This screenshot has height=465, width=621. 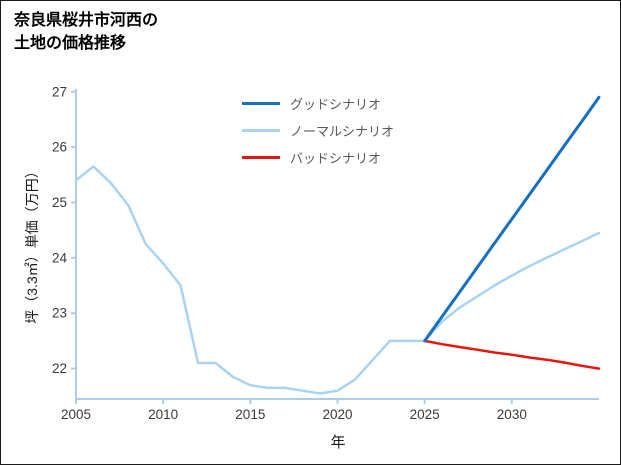 What do you see at coordinates (336, 104) in the screenshot?
I see `legend-label-good: グッドシナリオ` at bounding box center [336, 104].